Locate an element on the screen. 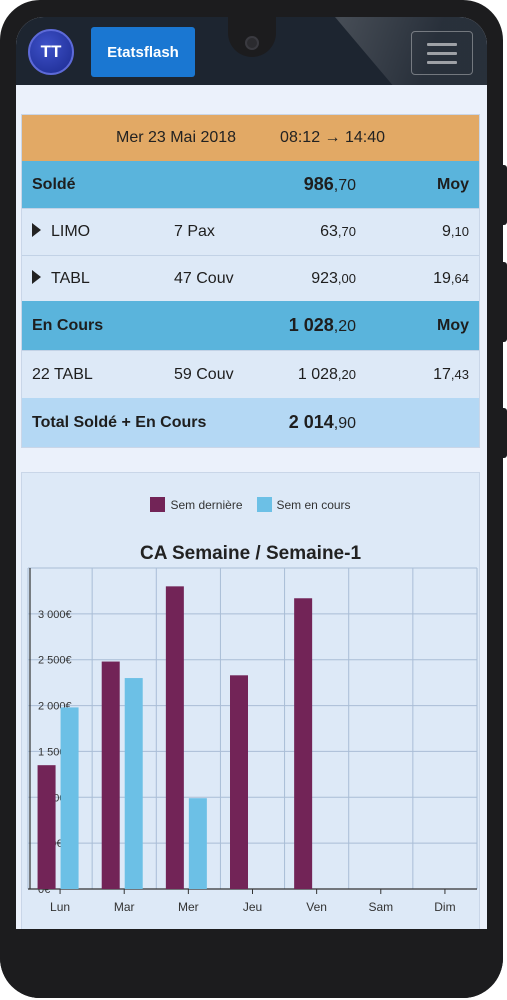  legend-label-sem-derniere: Sem dernière is located at coordinates (206, 504).